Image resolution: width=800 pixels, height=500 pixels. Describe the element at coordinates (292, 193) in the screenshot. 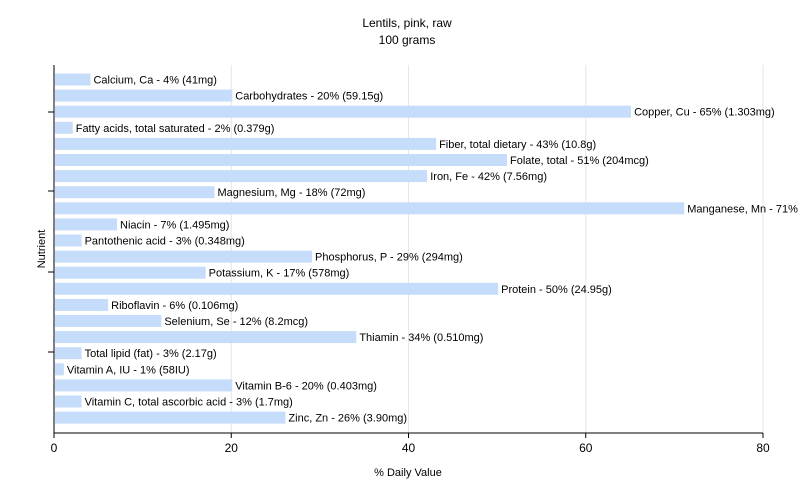

I see `bar-label: Magnesium, Mg - 18% (72mg)` at that location.